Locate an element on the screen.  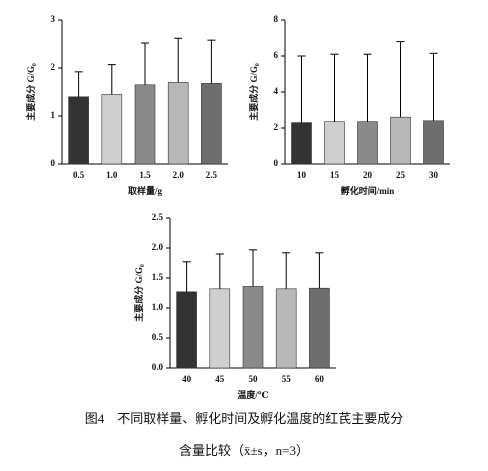
x-tick-label: 10 is located at coordinates (302, 175).